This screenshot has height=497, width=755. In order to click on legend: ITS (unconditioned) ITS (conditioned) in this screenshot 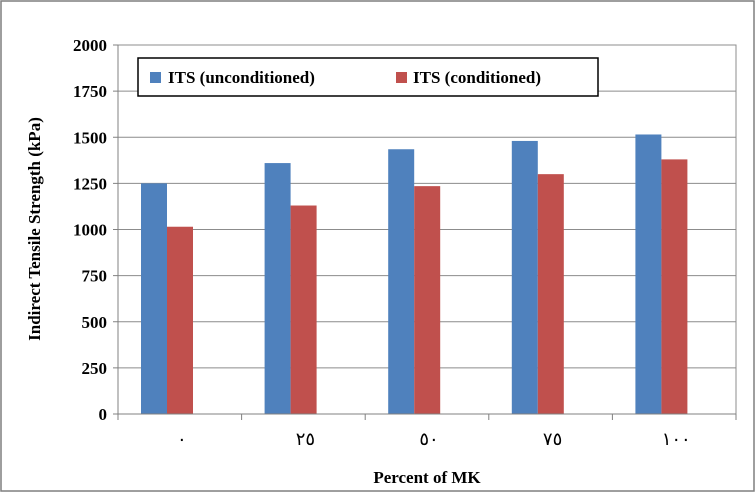, I will do `click(368, 77)`.